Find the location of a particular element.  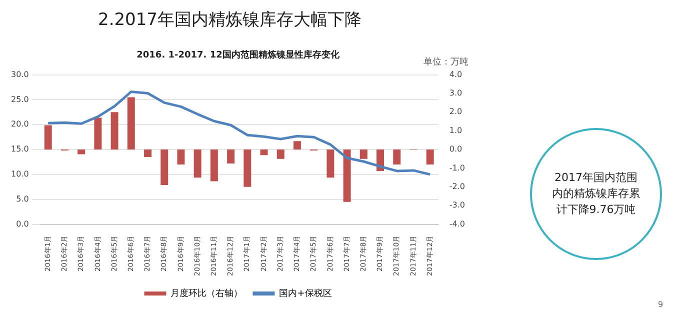

y2-tick-label: -4.0 is located at coordinates (457, 223).